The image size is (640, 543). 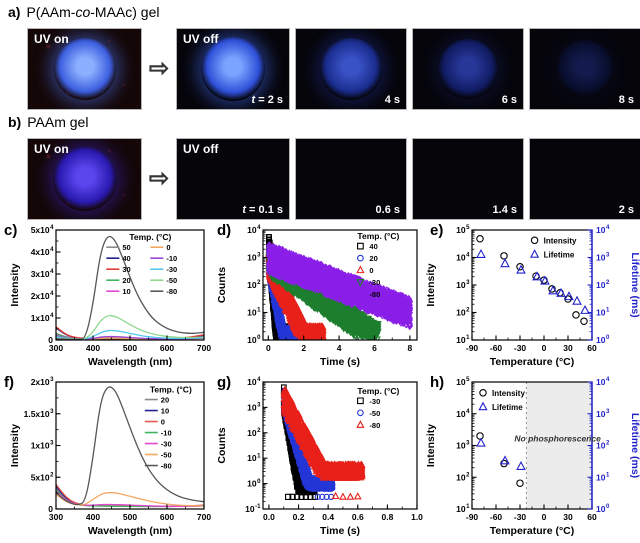 I want to click on panel-a-letter: a), so click(x=14, y=12).